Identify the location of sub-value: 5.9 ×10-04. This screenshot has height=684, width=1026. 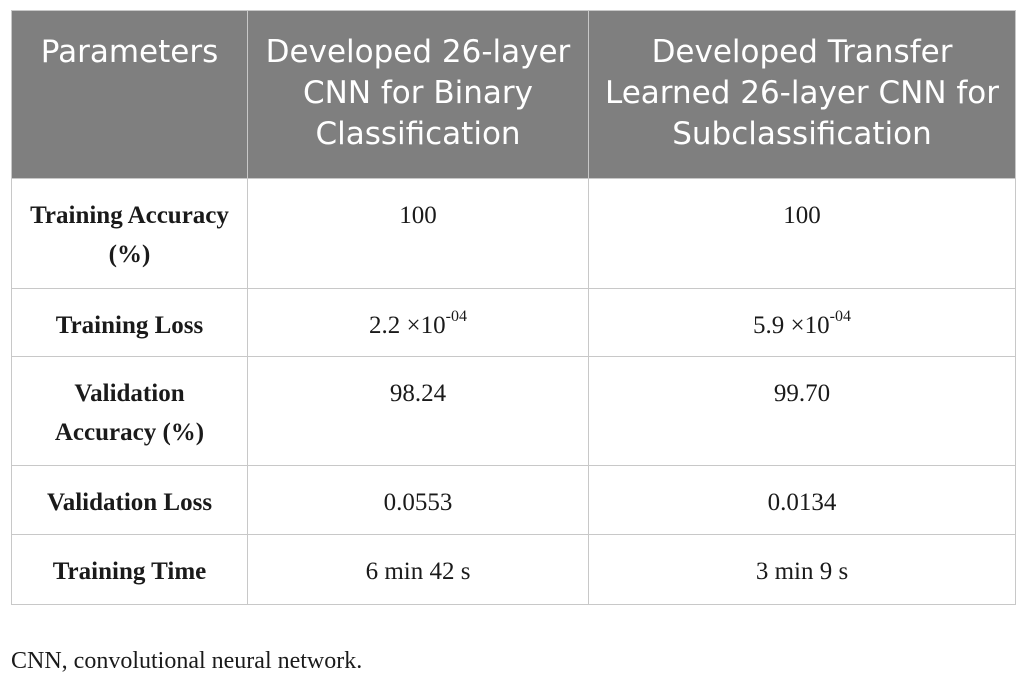
(802, 322).